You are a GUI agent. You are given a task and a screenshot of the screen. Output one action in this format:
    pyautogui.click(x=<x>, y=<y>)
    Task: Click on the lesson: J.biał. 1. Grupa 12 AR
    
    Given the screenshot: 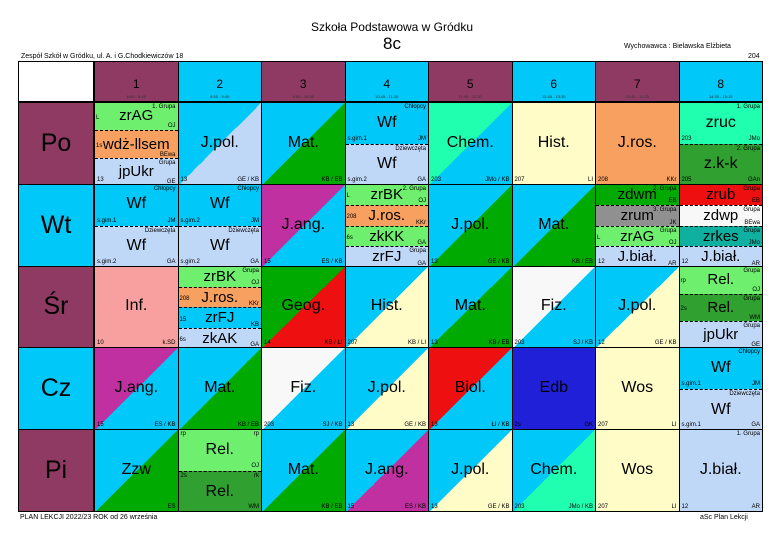 What is the action you would take?
    pyautogui.click(x=720, y=470)
    